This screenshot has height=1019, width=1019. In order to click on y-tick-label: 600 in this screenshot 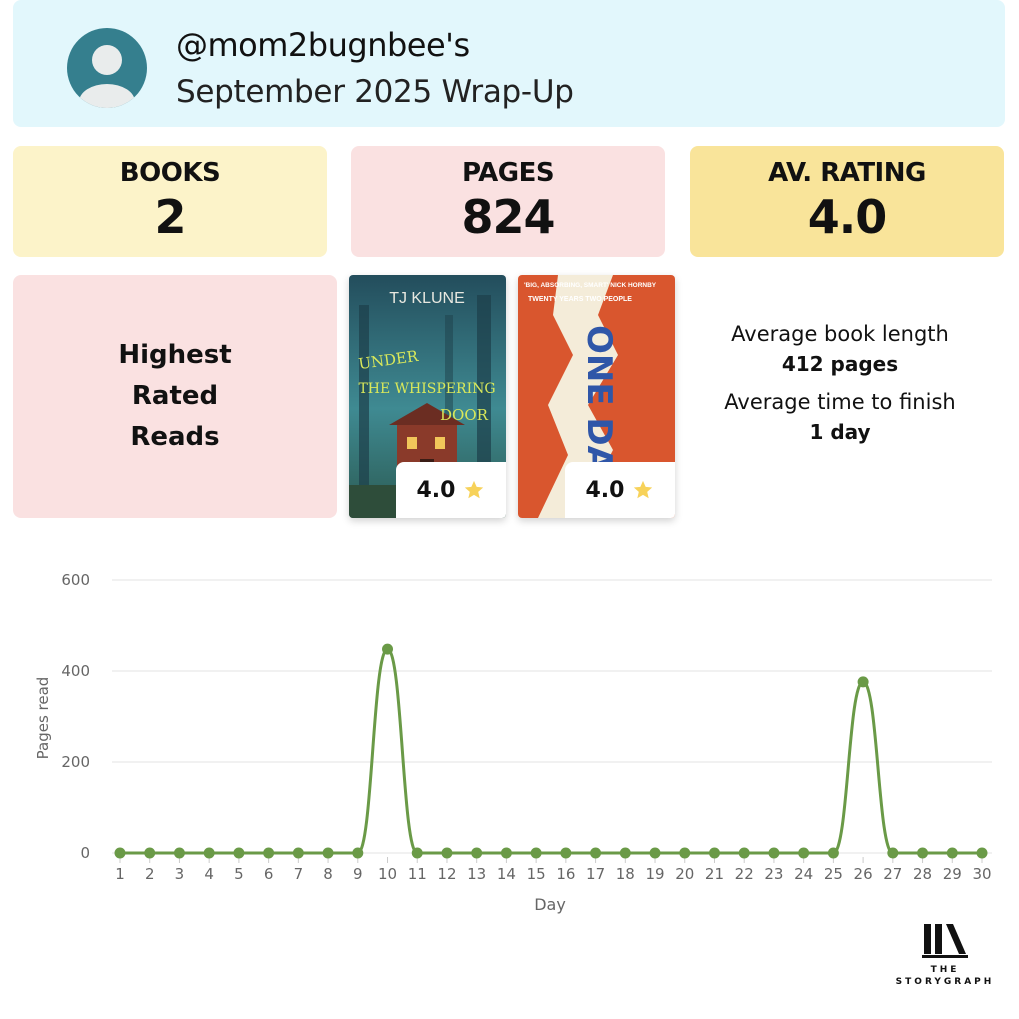, I will do `click(75, 580)`.